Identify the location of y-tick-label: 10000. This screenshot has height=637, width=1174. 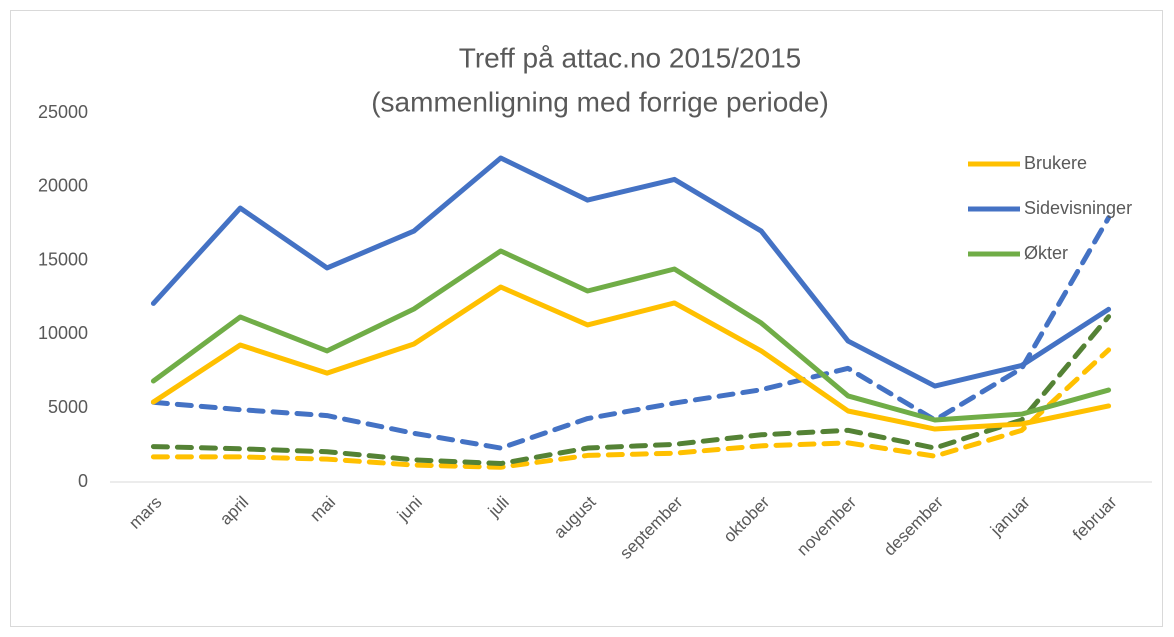
(63, 333).